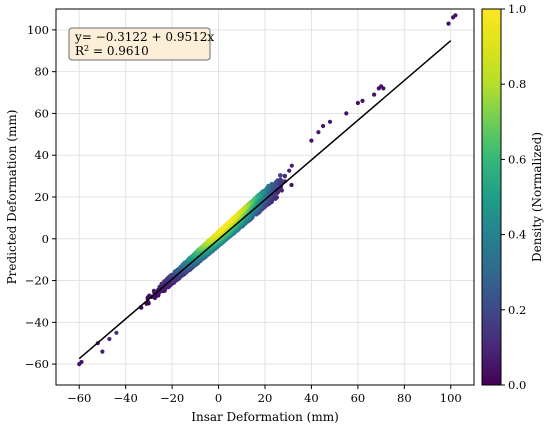 This screenshot has width=550, height=428. Describe the element at coordinates (126, 398) in the screenshot. I see `x-tick-label: −40` at that location.